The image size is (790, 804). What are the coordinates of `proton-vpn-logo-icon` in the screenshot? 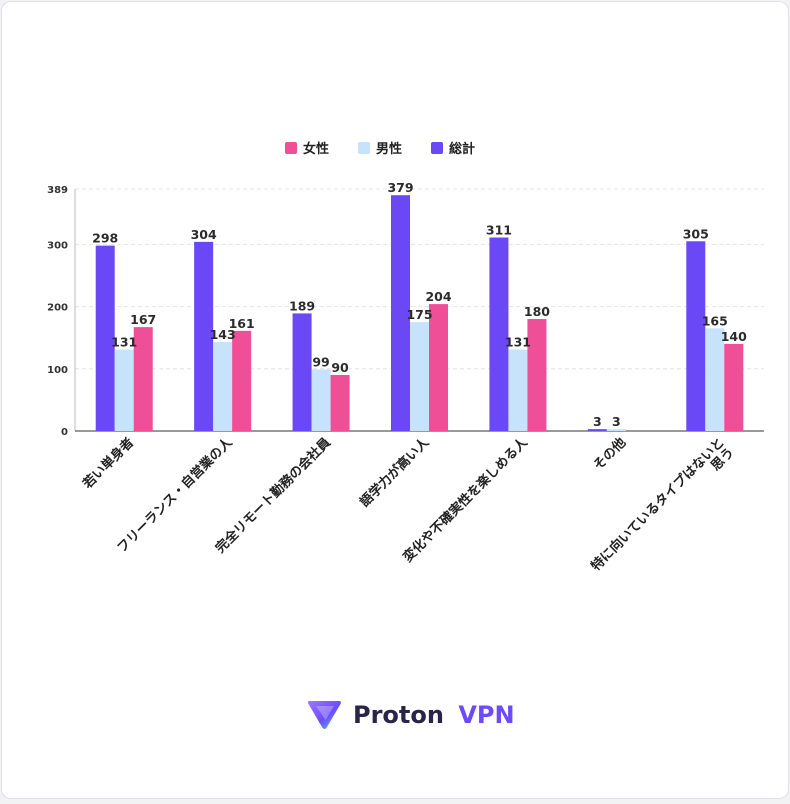 It's located at (324, 715).